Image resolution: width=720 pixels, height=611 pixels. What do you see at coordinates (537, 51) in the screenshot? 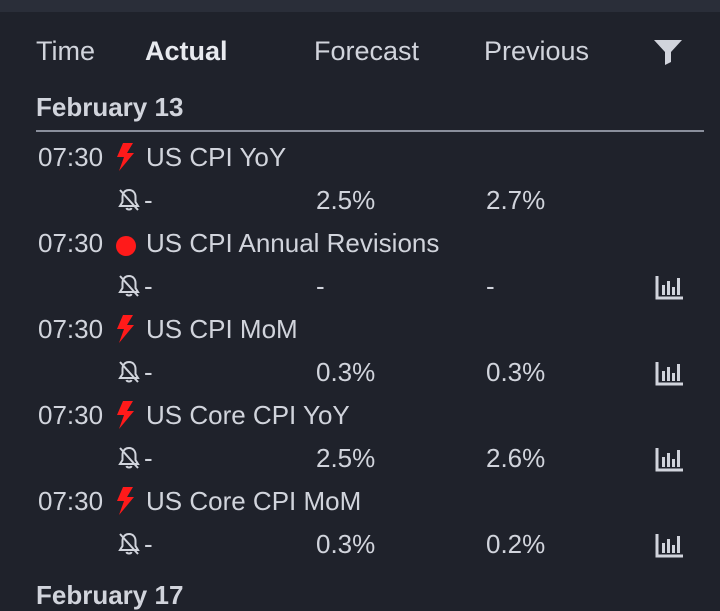
I see `column-header-previous: Previous` at bounding box center [537, 51].